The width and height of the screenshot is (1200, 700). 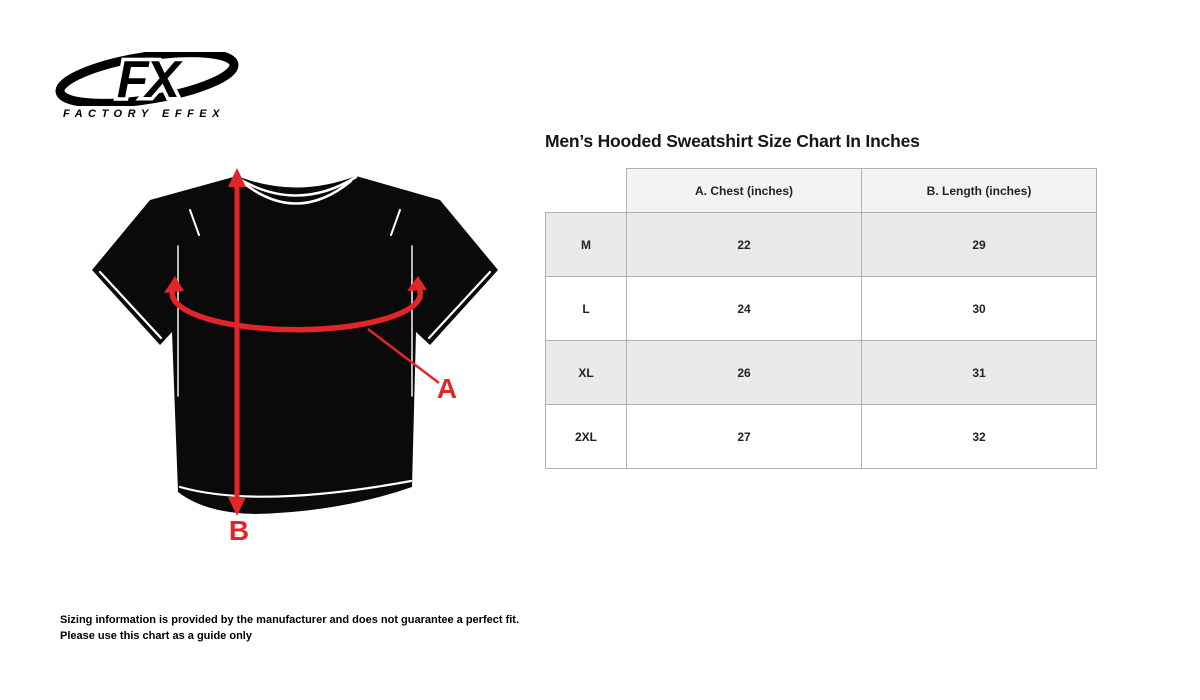 What do you see at coordinates (744, 190) in the screenshot?
I see `header-cell-chest: A. Chest (inches)` at bounding box center [744, 190].